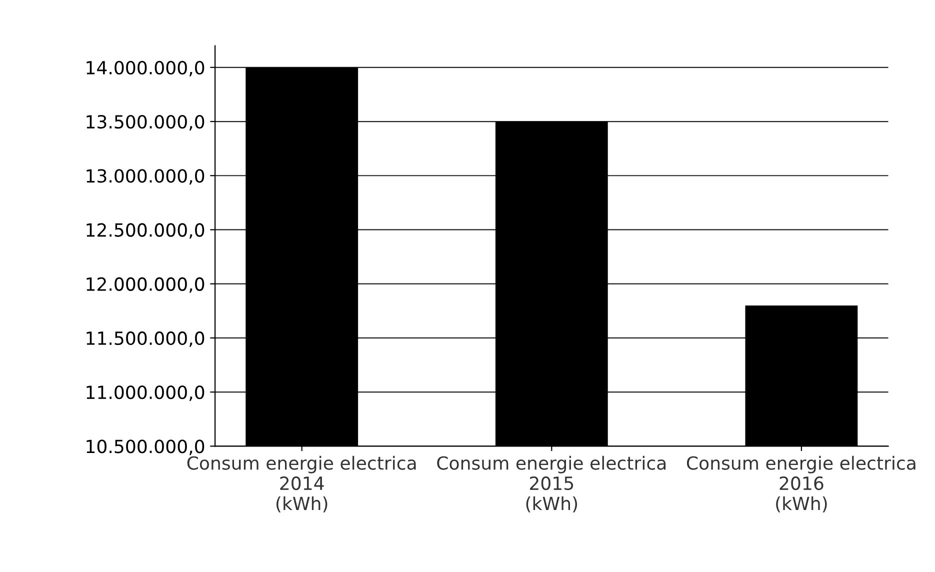 The width and height of the screenshot is (935, 572). What do you see at coordinates (145, 231) in the screenshot?
I see `y-tick-label: 12.500.000,0` at bounding box center [145, 231].